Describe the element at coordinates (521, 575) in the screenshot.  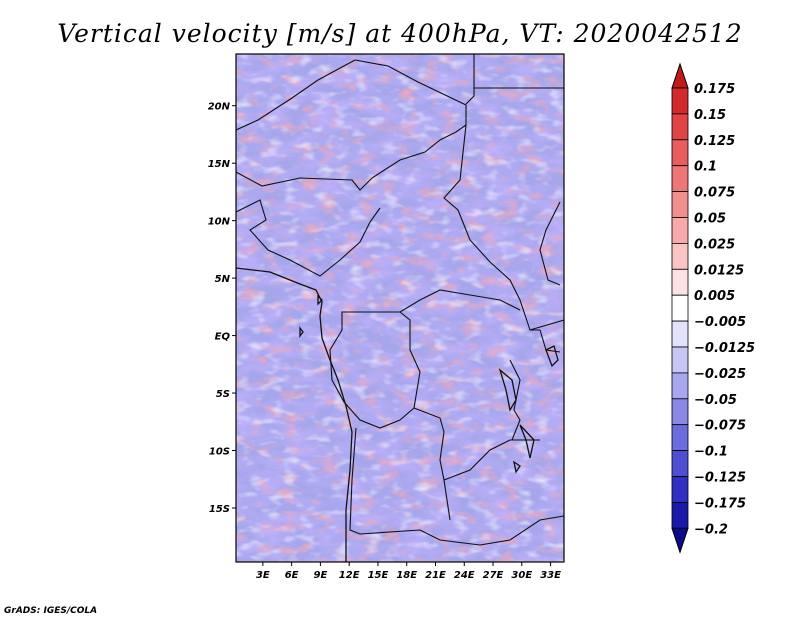
I see `x-tick-label: 30E` at that location.